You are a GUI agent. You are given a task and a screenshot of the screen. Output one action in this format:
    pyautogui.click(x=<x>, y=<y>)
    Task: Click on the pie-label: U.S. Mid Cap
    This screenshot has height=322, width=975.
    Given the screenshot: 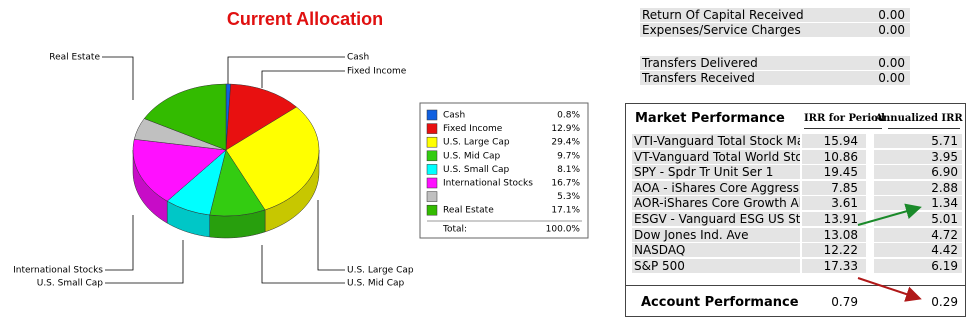 What is the action you would take?
    pyautogui.click(x=376, y=284)
    